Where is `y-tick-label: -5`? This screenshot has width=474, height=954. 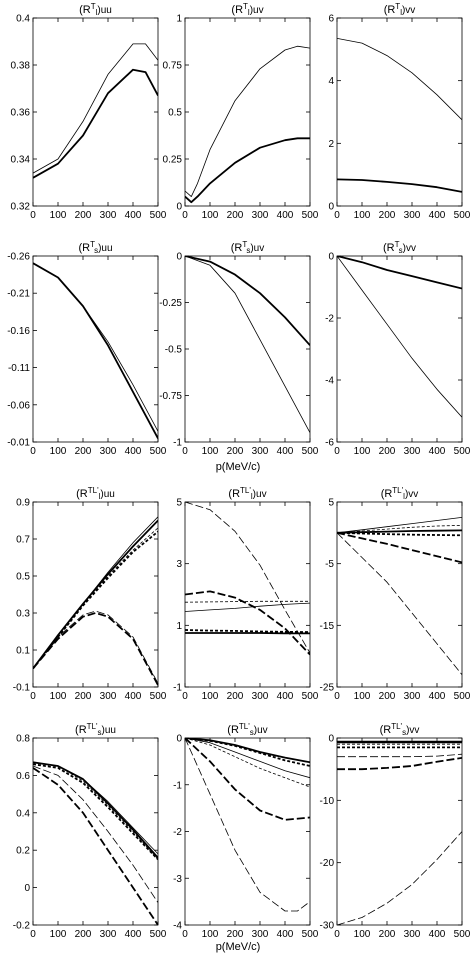
y-tick-label: -5 is located at coordinates (329, 564).